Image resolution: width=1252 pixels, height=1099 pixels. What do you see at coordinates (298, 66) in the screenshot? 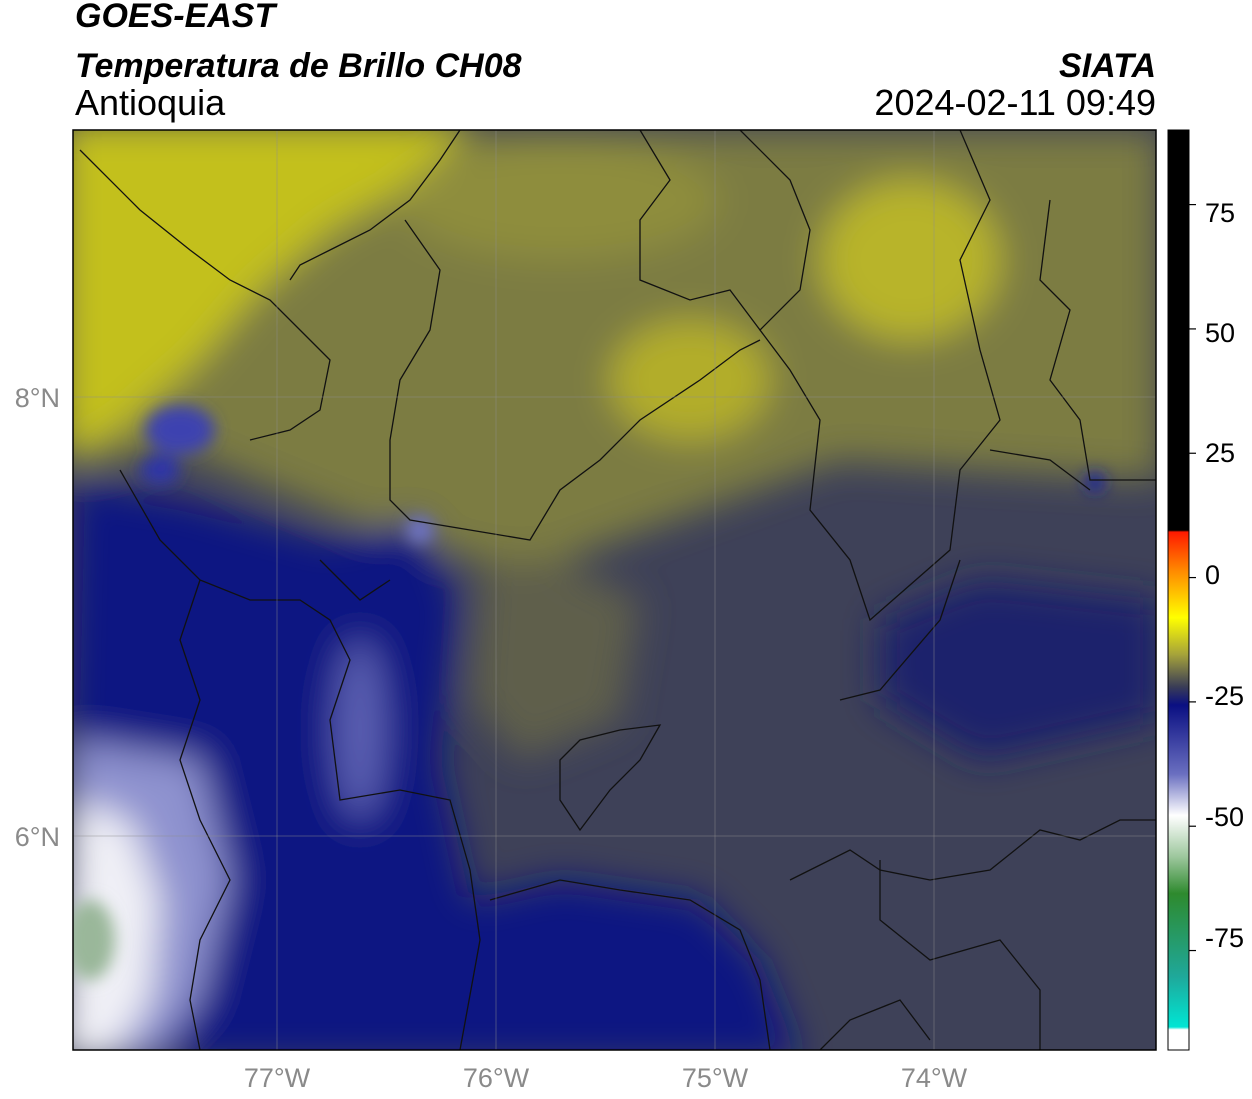
I see `title-product: Temperatura de Brillo CH08` at bounding box center [298, 66].